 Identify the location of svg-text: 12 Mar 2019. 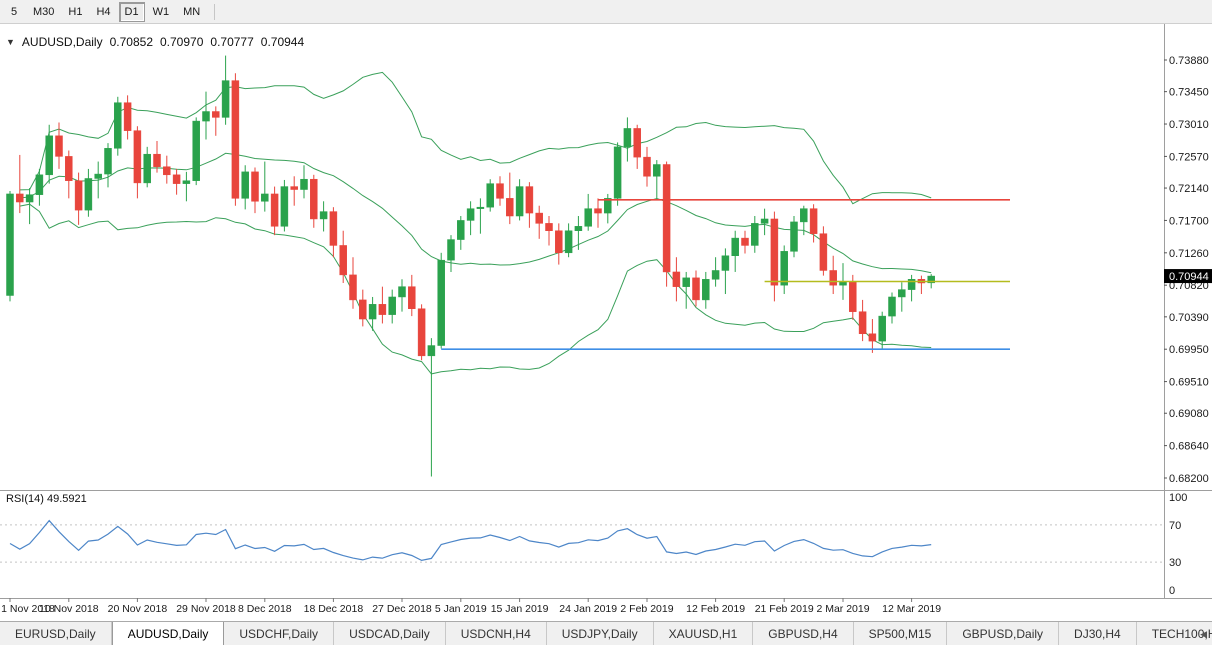
(911, 609).